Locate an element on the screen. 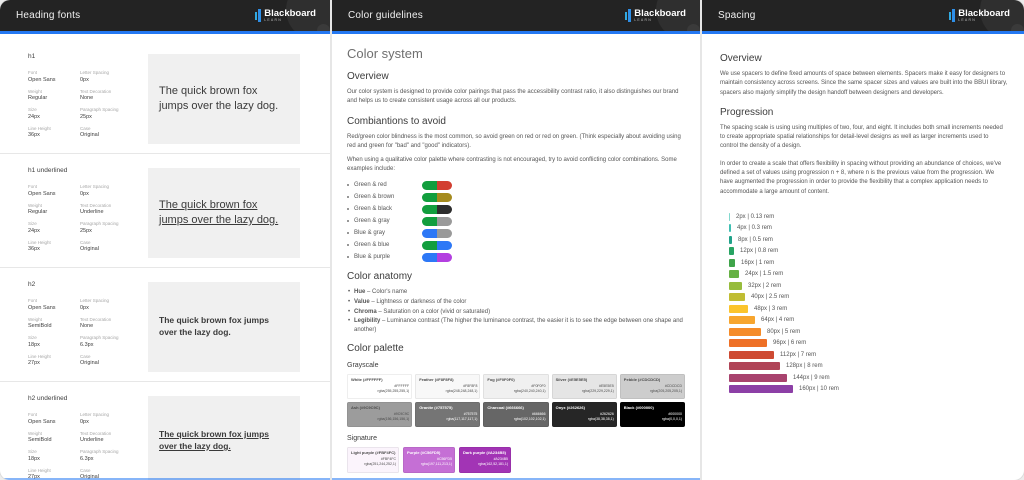  font-spec-value: 36px is located at coordinates (34, 249).